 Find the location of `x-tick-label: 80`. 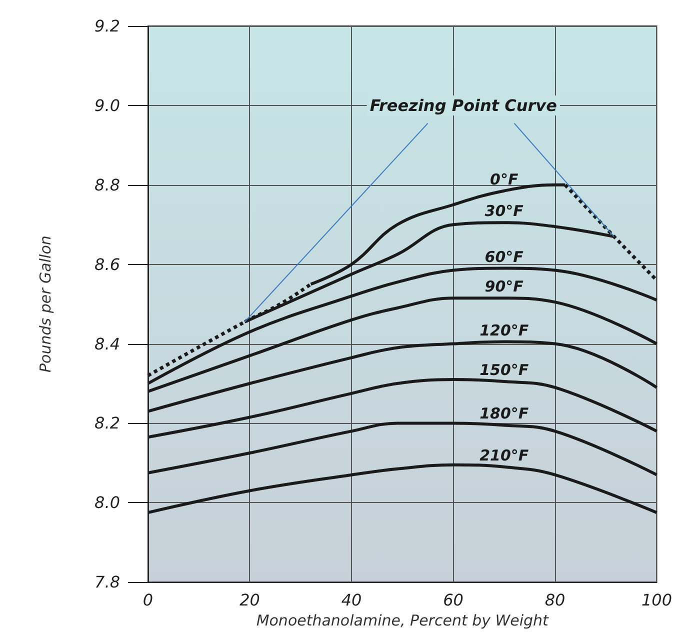

x-tick-label: 80 is located at coordinates (555, 600).